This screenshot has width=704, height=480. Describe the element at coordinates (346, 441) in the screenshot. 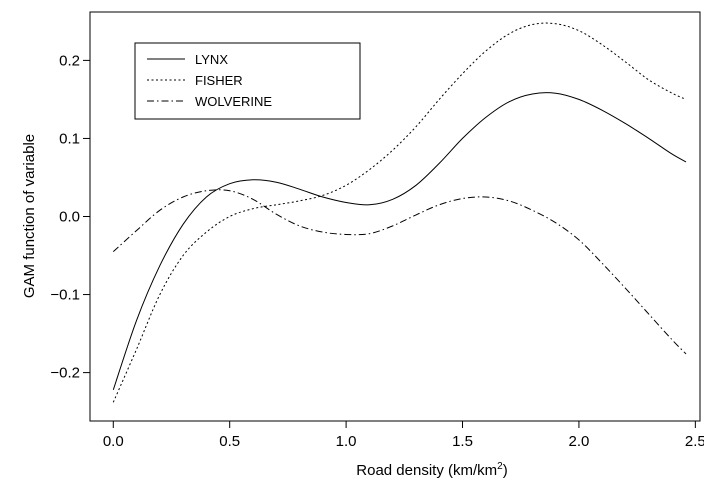

I see `x-tick-label: 1.0` at that location.